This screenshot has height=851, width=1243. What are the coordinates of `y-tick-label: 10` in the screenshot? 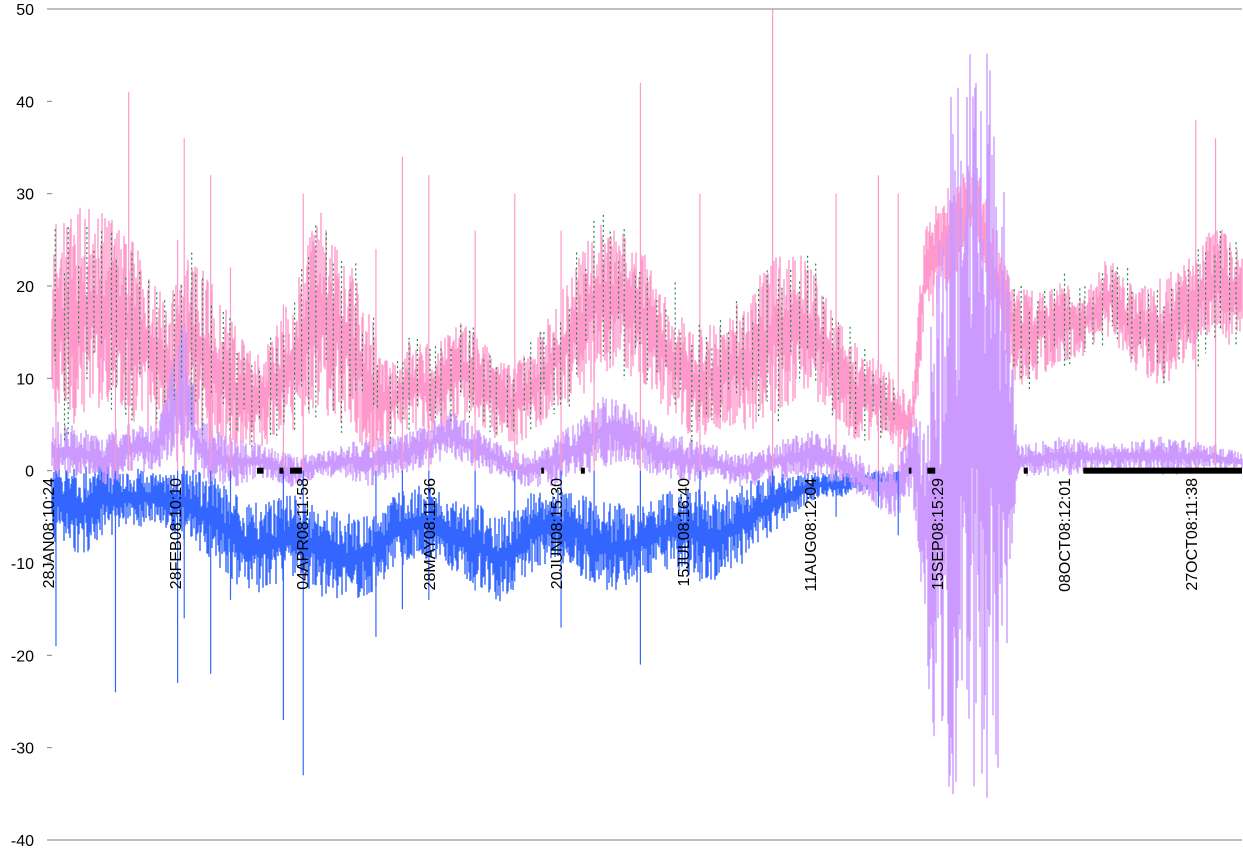 It's located at (25, 379).